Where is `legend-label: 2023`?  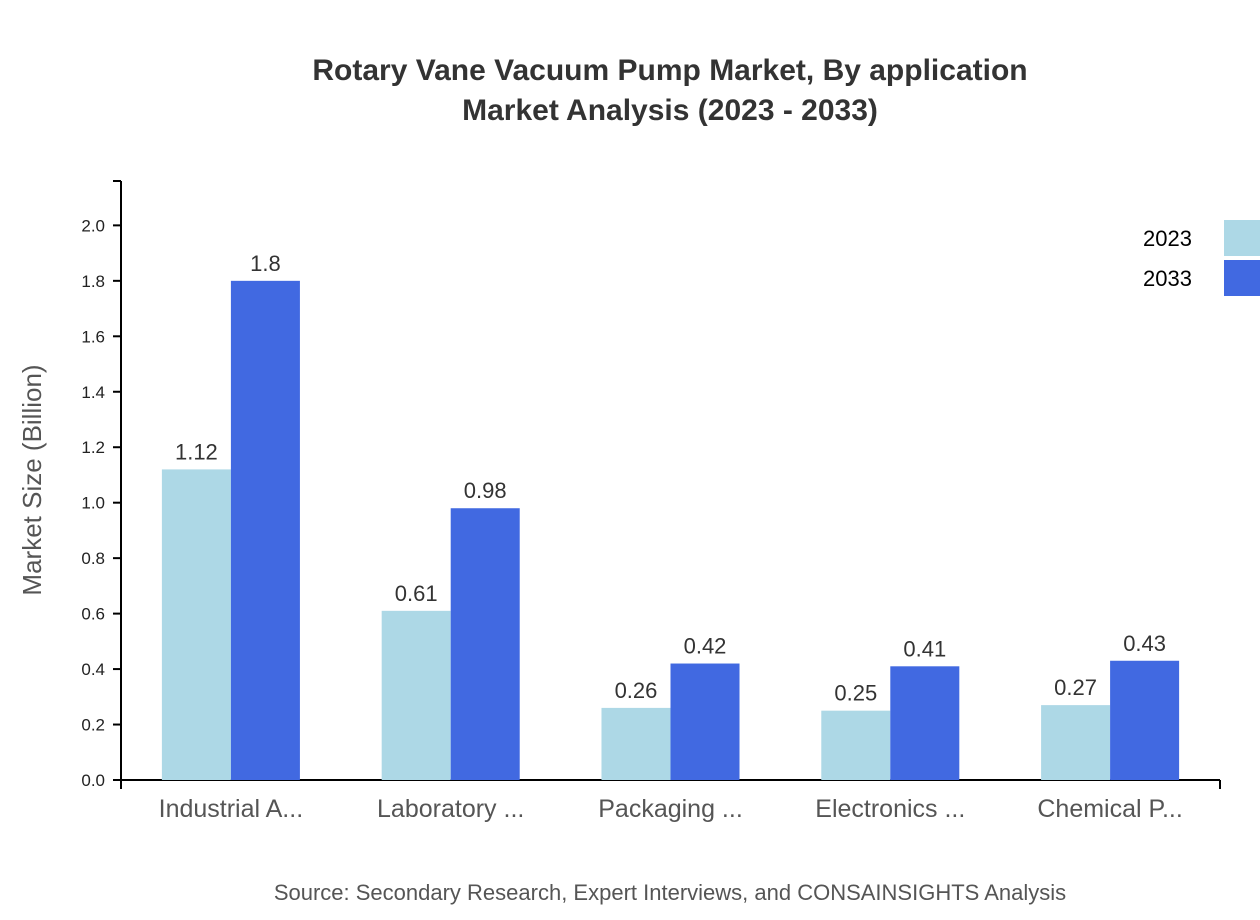
legend-label: 2023 is located at coordinates (1167, 238).